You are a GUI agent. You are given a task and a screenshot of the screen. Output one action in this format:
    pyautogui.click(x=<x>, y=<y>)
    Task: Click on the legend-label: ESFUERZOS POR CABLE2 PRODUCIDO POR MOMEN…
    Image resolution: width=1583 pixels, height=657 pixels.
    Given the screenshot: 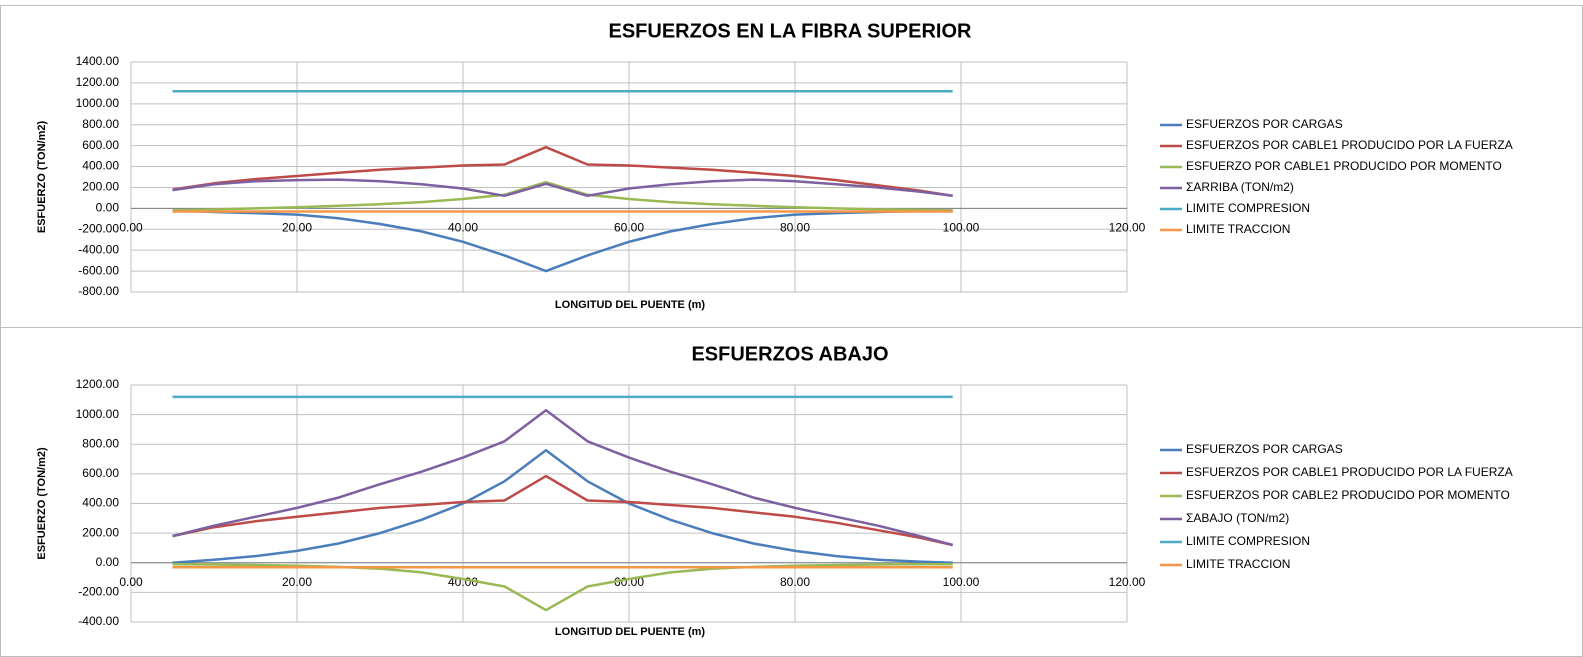 What is the action you would take?
    pyautogui.click(x=1348, y=495)
    